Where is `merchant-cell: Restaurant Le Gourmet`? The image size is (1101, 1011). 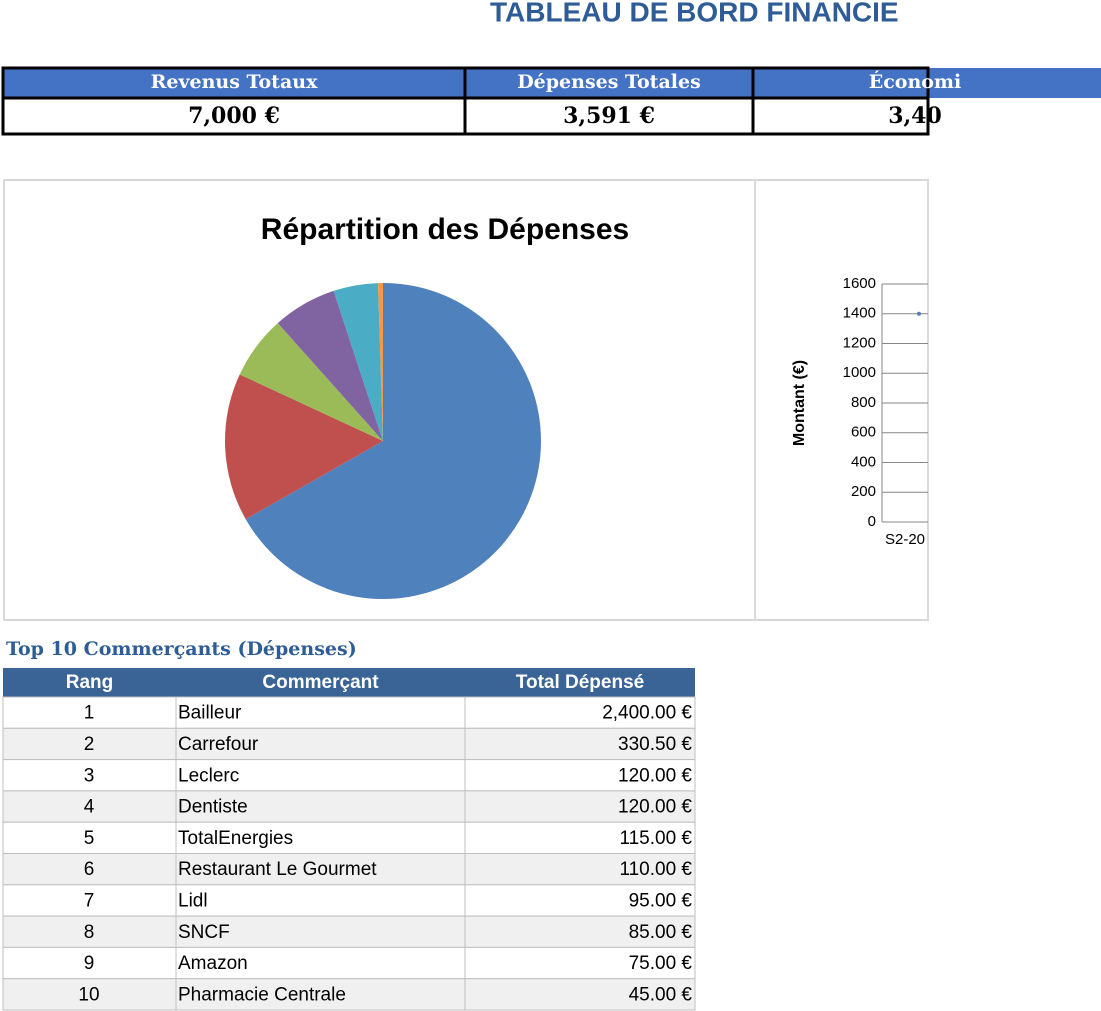 merchant-cell: Restaurant Le Gourmet is located at coordinates (277, 869).